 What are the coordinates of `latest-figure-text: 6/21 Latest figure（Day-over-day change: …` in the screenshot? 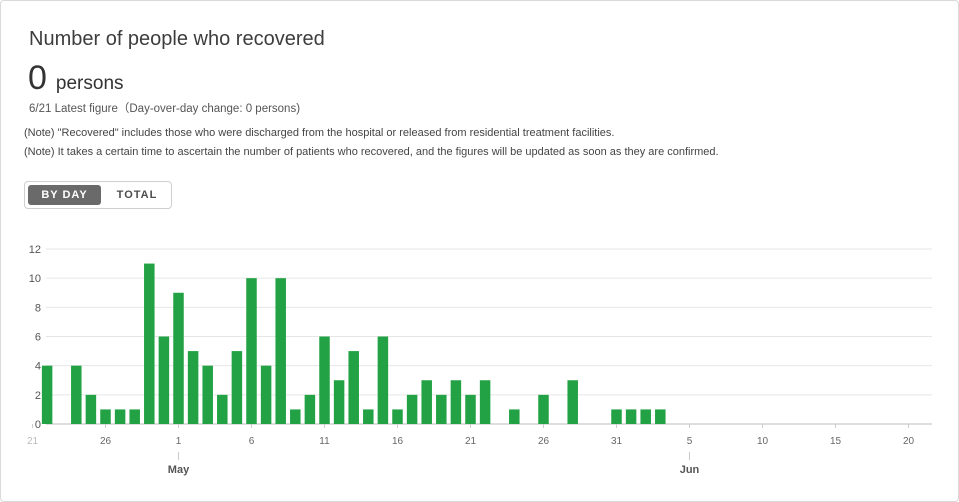 It's located at (165, 109).